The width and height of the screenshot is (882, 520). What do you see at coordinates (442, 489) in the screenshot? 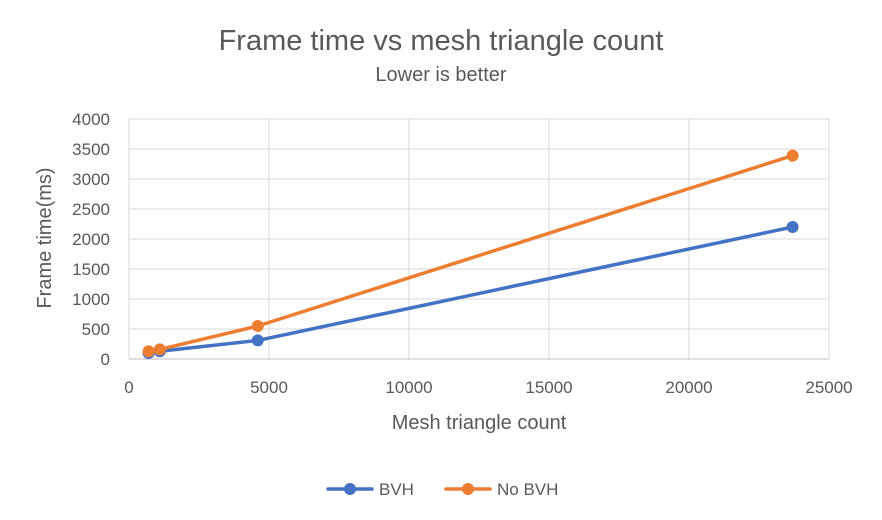
I see `legend: BVH No BVH` at bounding box center [442, 489].